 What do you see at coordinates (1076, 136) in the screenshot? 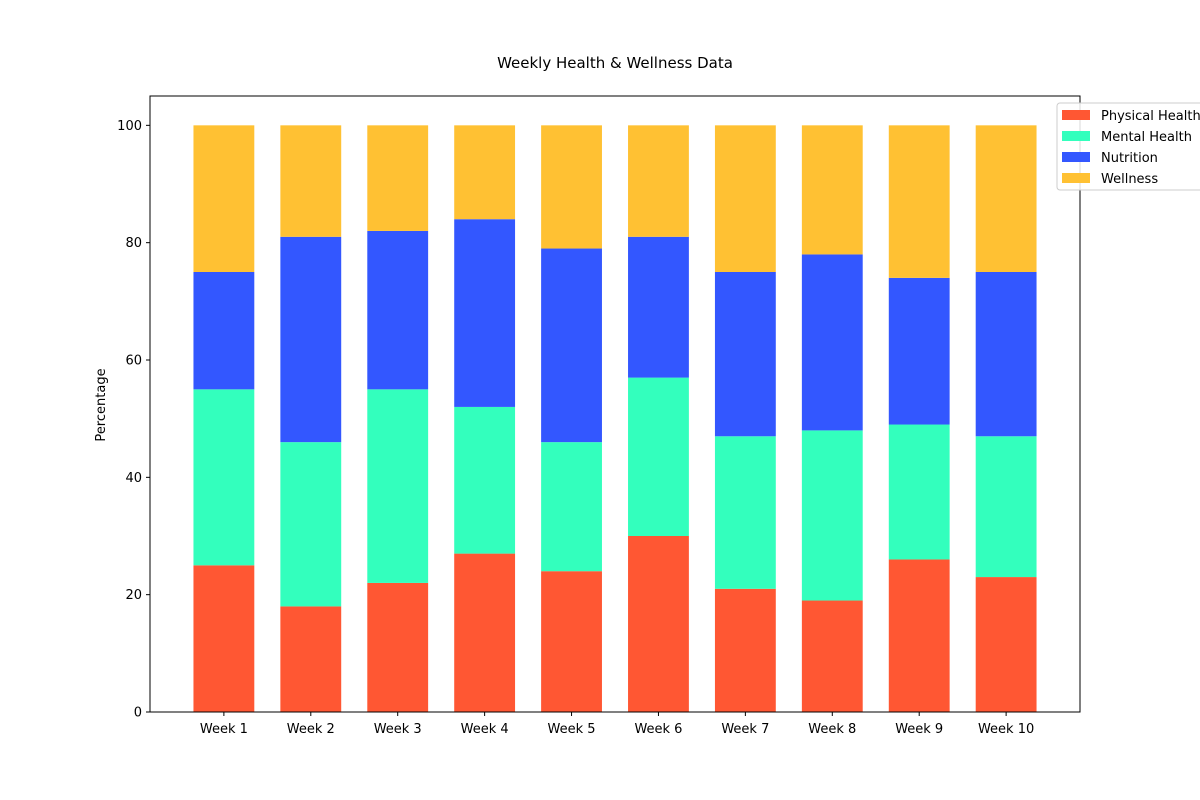
I see `legend-swatch-mental-health` at bounding box center [1076, 136].